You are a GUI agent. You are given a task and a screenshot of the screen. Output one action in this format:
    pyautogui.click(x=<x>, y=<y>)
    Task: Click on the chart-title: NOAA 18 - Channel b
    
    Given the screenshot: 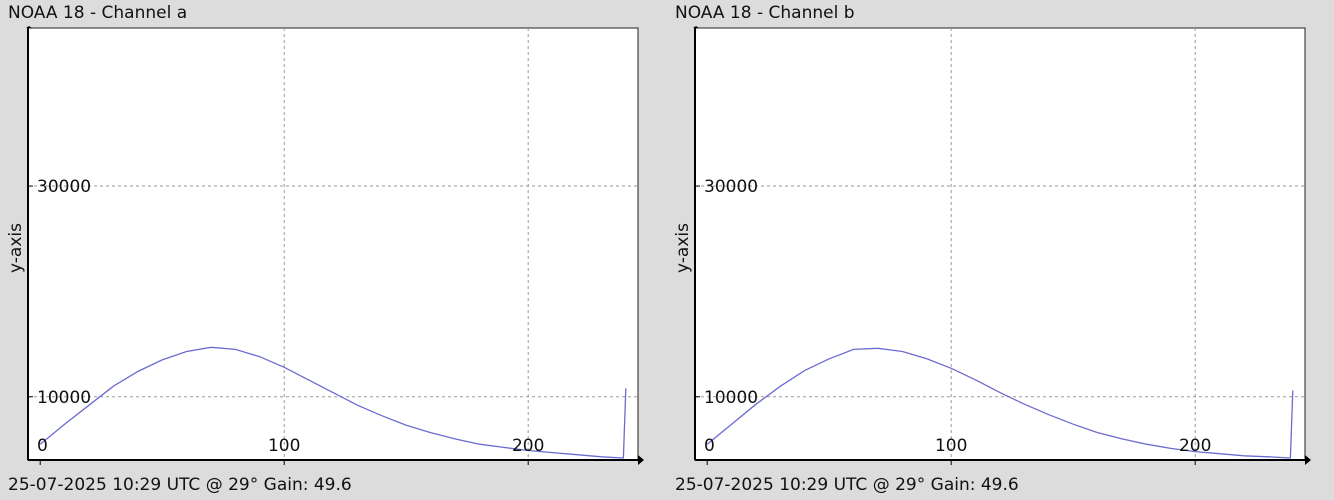 What is the action you would take?
    pyautogui.click(x=765, y=13)
    